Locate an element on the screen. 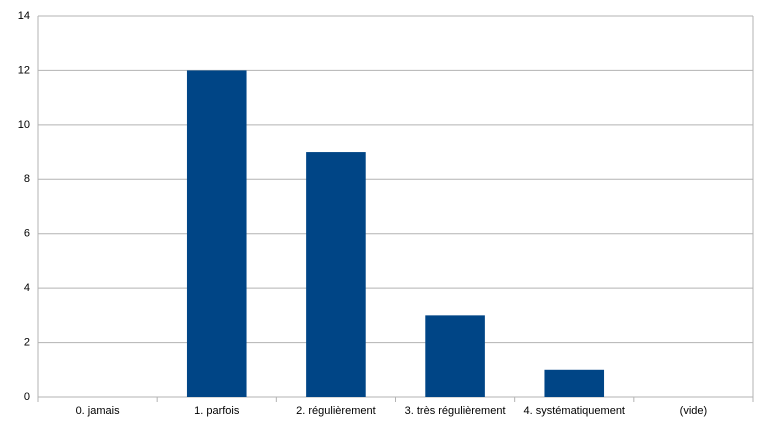 This screenshot has width=768, height=428. x-tick-label: 0. jamais is located at coordinates (98, 411).